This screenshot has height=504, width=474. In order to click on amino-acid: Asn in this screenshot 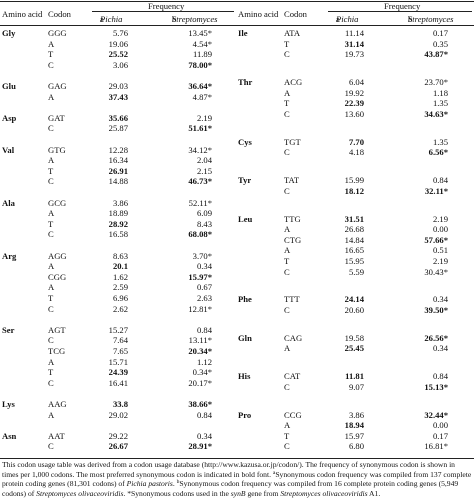, I will do `click(9, 435)`.